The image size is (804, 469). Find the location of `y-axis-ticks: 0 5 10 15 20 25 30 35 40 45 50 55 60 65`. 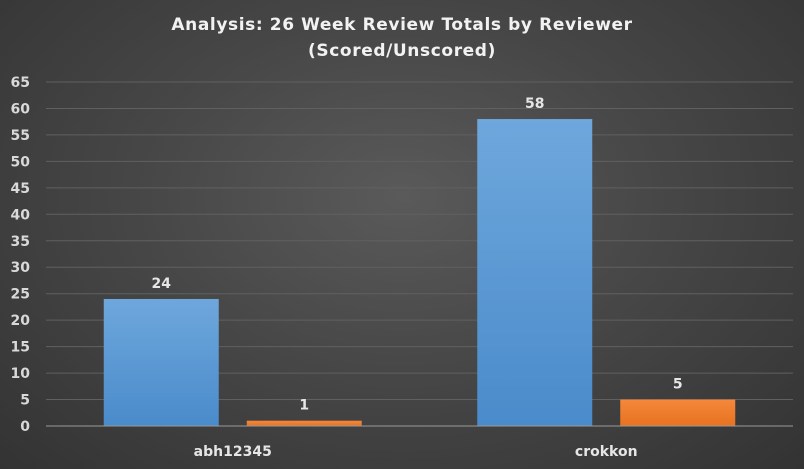

y-axis-ticks: 0 5 10 15 20 25 30 35 40 45 50 55 60 65 is located at coordinates (21, 255).